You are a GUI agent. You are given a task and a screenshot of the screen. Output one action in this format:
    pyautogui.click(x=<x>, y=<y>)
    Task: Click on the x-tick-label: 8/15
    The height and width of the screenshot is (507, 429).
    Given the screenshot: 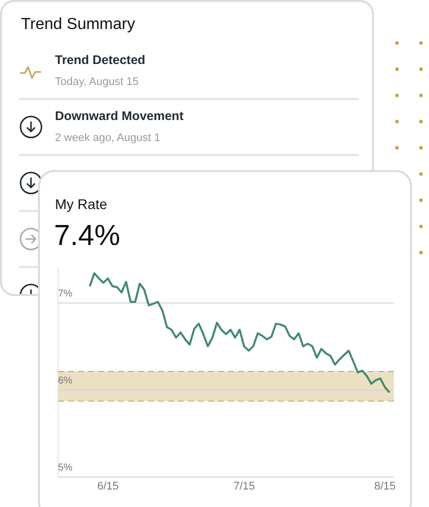 What is the action you would take?
    pyautogui.click(x=385, y=486)
    